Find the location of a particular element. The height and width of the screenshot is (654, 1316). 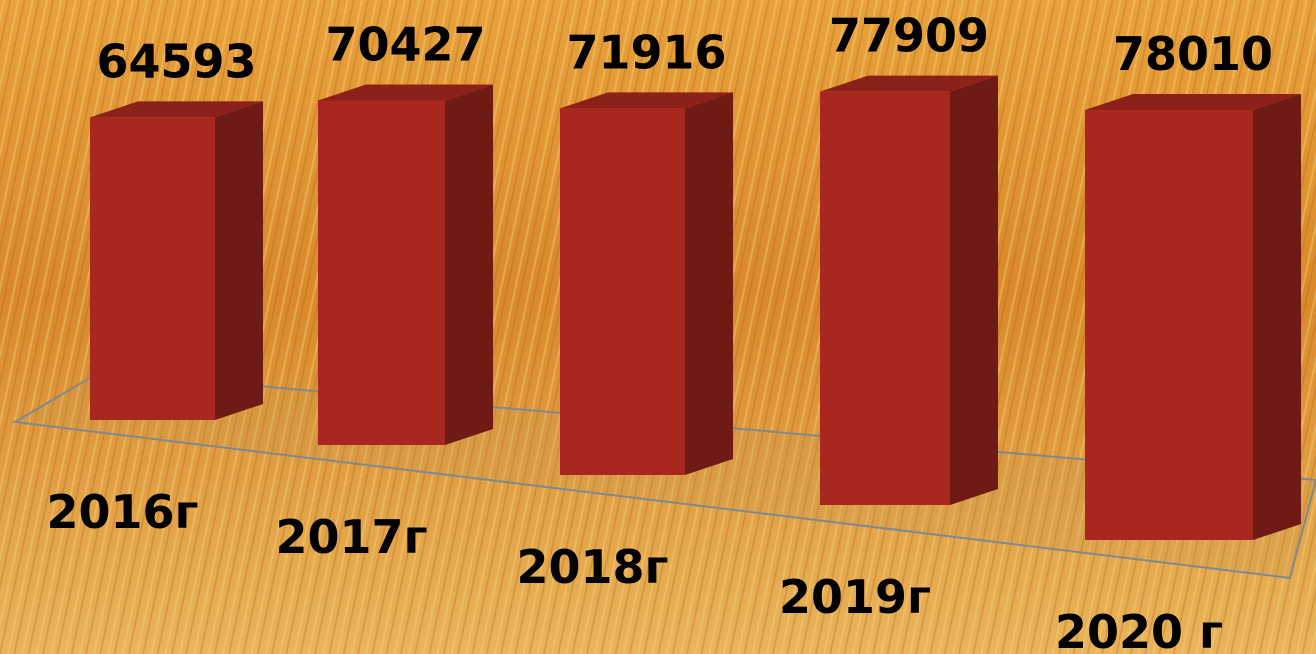

x-tick-label: 2019г is located at coordinates (855, 597).